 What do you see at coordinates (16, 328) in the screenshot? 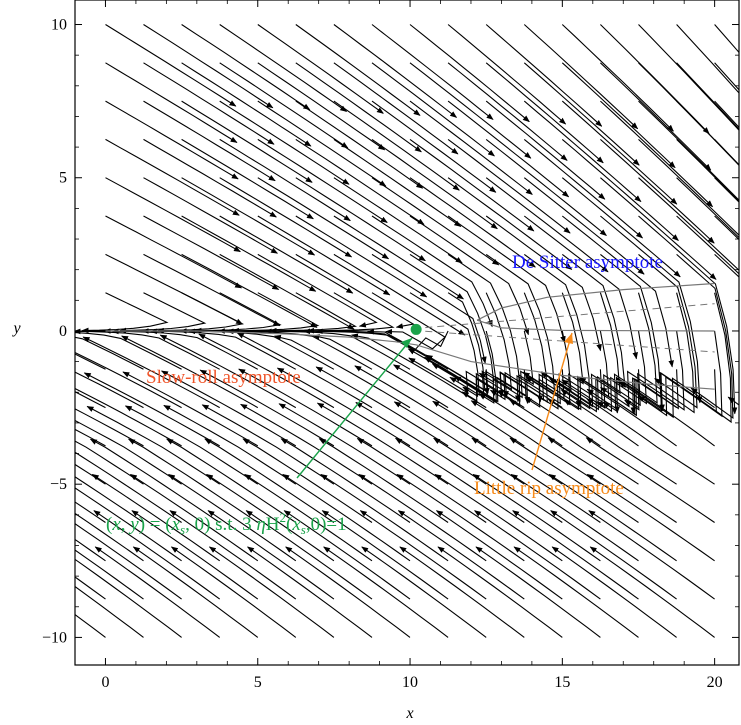
I see `y-axis-label: y` at bounding box center [16, 328].